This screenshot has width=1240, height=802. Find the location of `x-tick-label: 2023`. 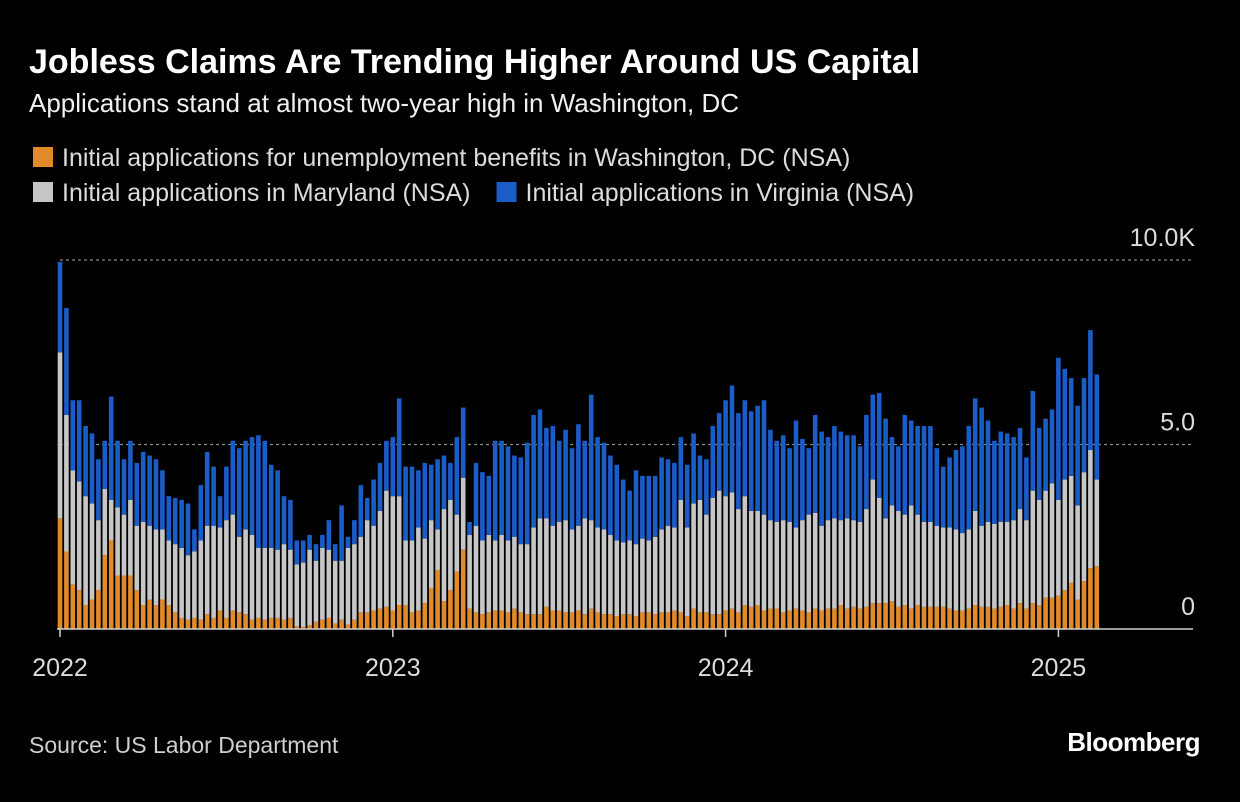

x-tick-label: 2023 is located at coordinates (393, 668).